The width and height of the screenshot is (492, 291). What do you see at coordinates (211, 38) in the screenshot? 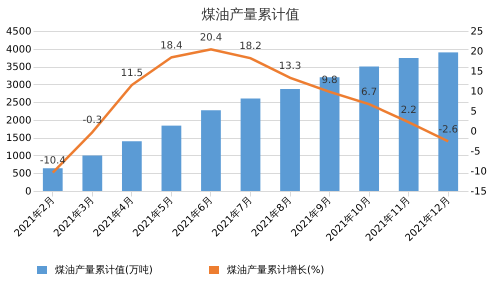
I see `data-label: 20.4` at bounding box center [211, 38].